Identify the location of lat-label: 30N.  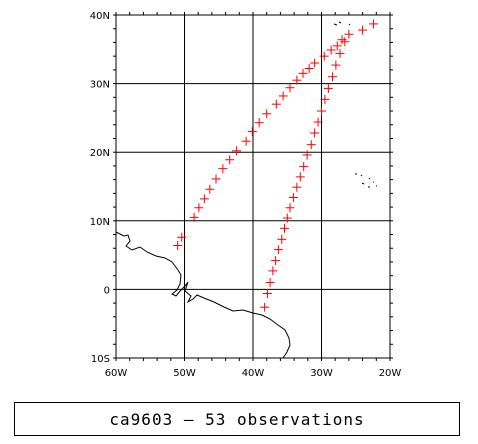
(100, 85).